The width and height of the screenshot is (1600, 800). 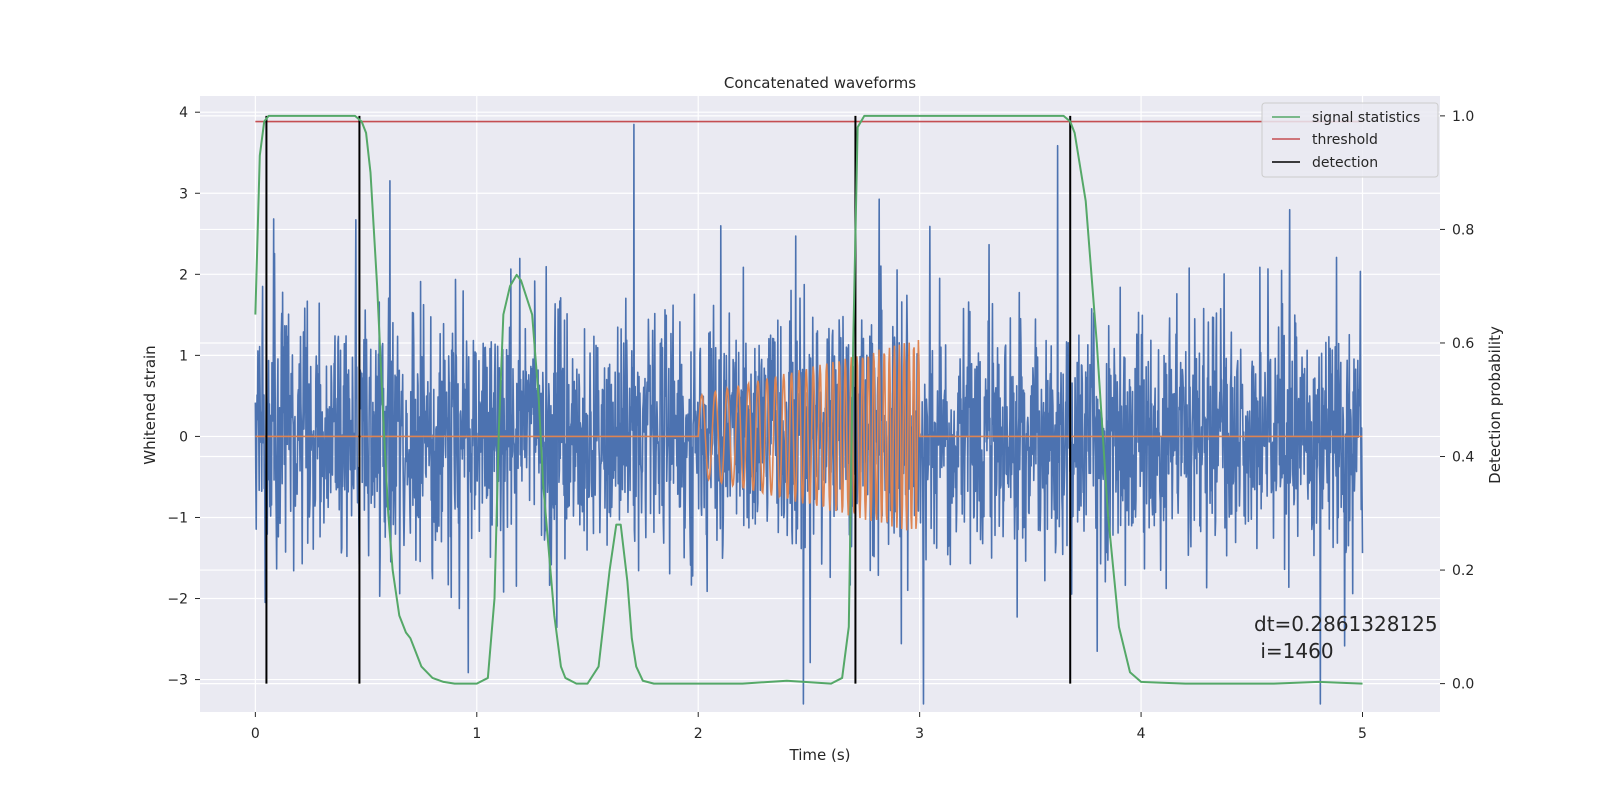 I want to click on y-tick-label: 2, so click(x=183, y=275).